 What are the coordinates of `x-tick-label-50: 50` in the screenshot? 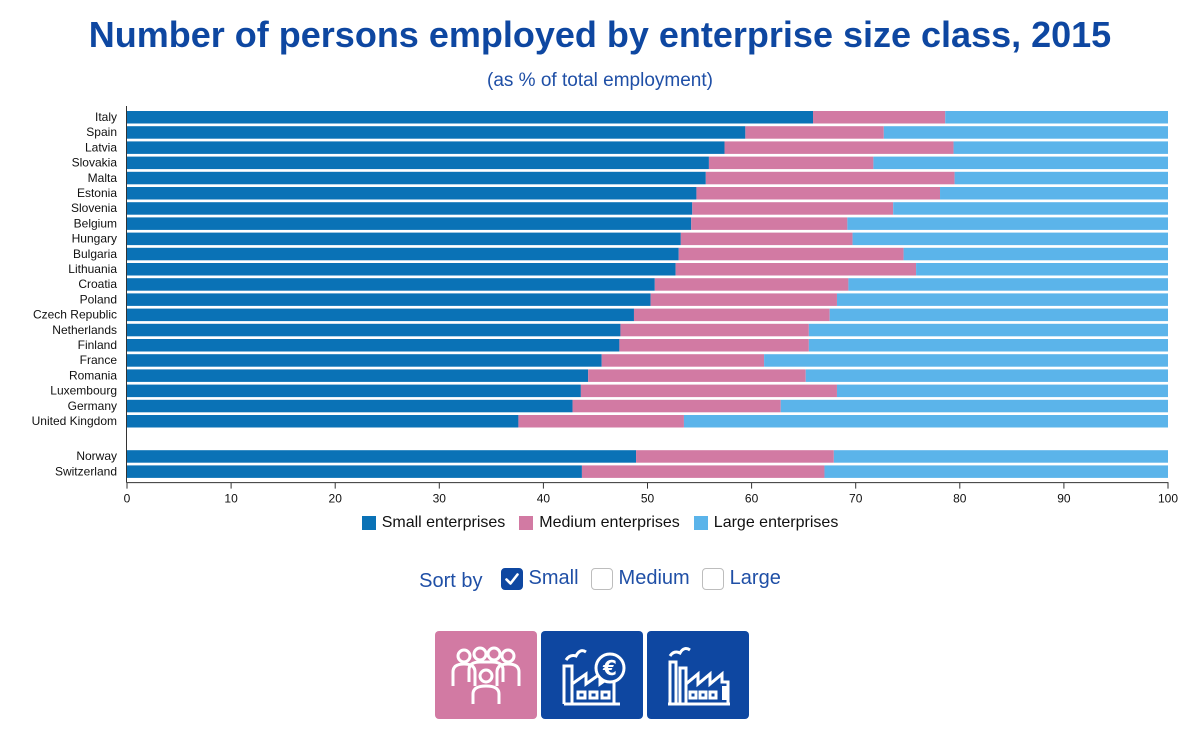 It's located at (648, 499).